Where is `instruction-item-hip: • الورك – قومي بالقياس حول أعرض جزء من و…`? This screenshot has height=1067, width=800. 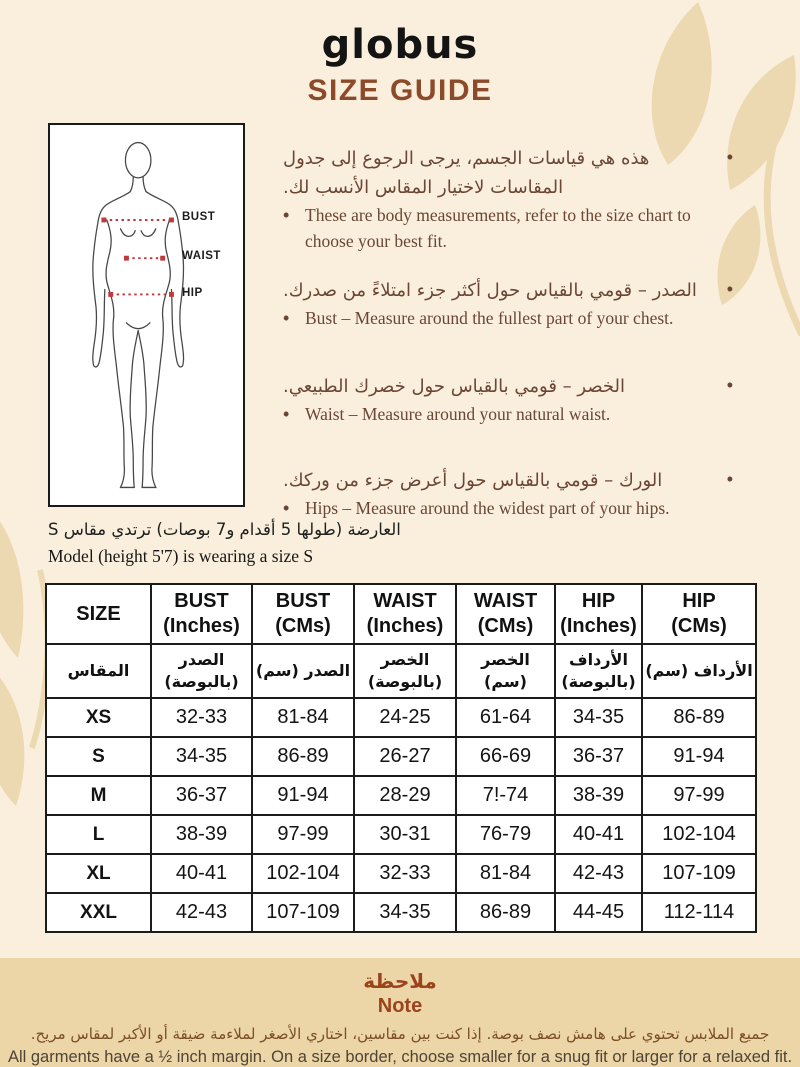 instruction-item-hip: • الورك – قومي بالقياس حول أعرض جزء من و… is located at coordinates (508, 494).